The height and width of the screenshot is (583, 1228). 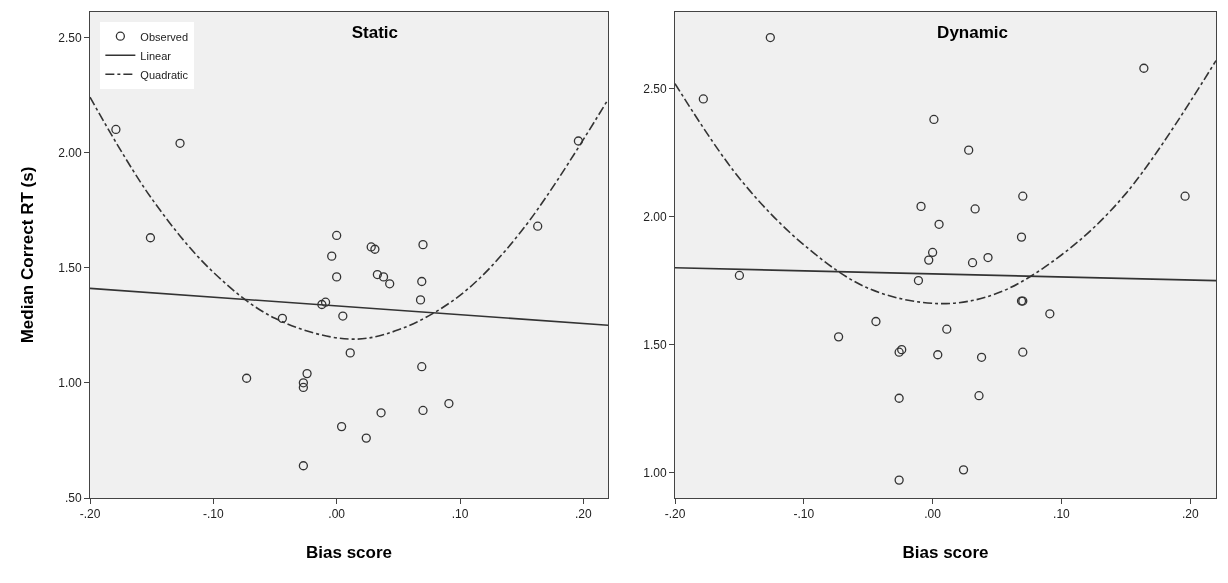 What do you see at coordinates (164, 36) in the screenshot?
I see `legend-label: Observed` at bounding box center [164, 36].